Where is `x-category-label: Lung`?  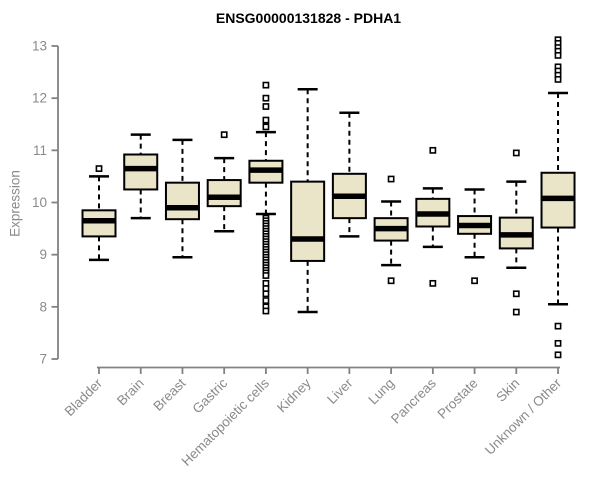
x-category-label: Lung is located at coordinates (381, 392).